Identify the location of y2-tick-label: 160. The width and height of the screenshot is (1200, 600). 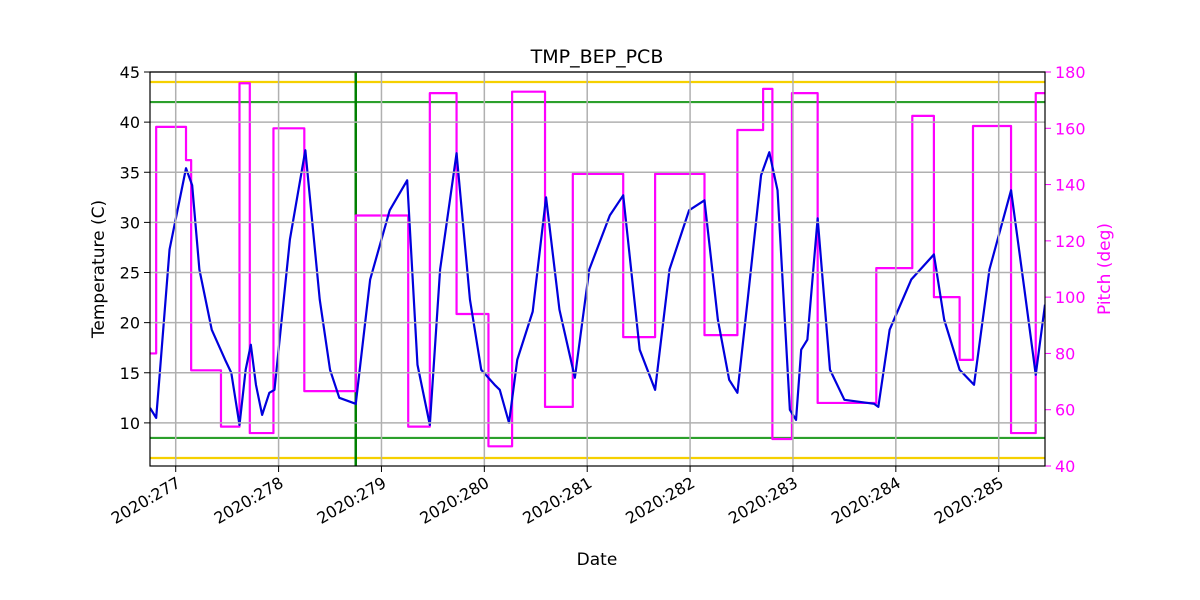
(1070, 128).